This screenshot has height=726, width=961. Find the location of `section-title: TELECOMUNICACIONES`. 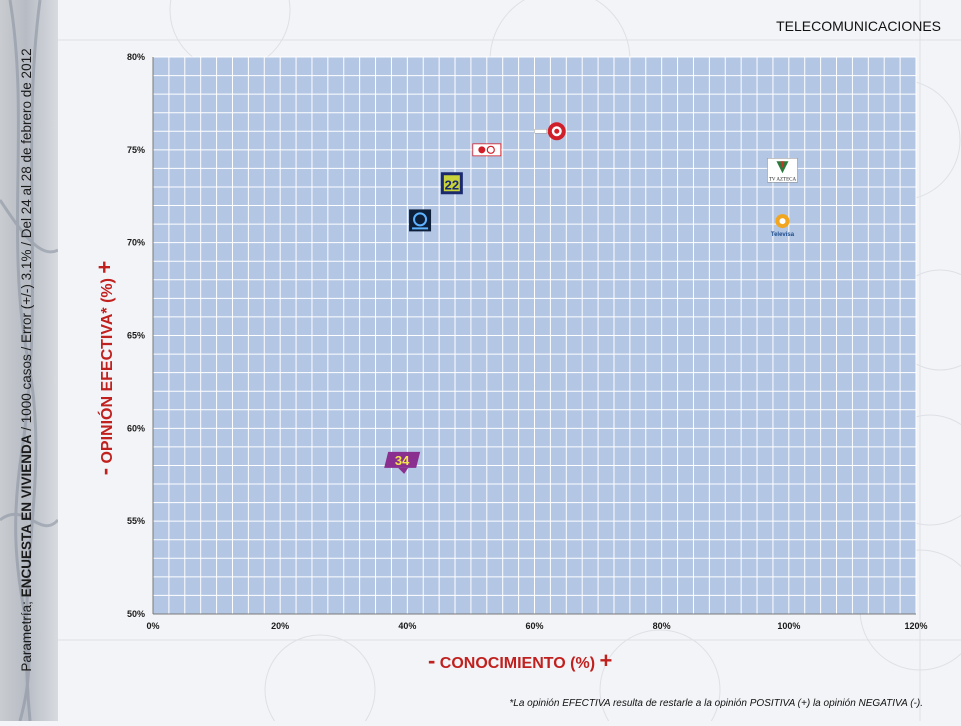

section-title: TELECOMUNICACIONES is located at coordinates (858, 26).